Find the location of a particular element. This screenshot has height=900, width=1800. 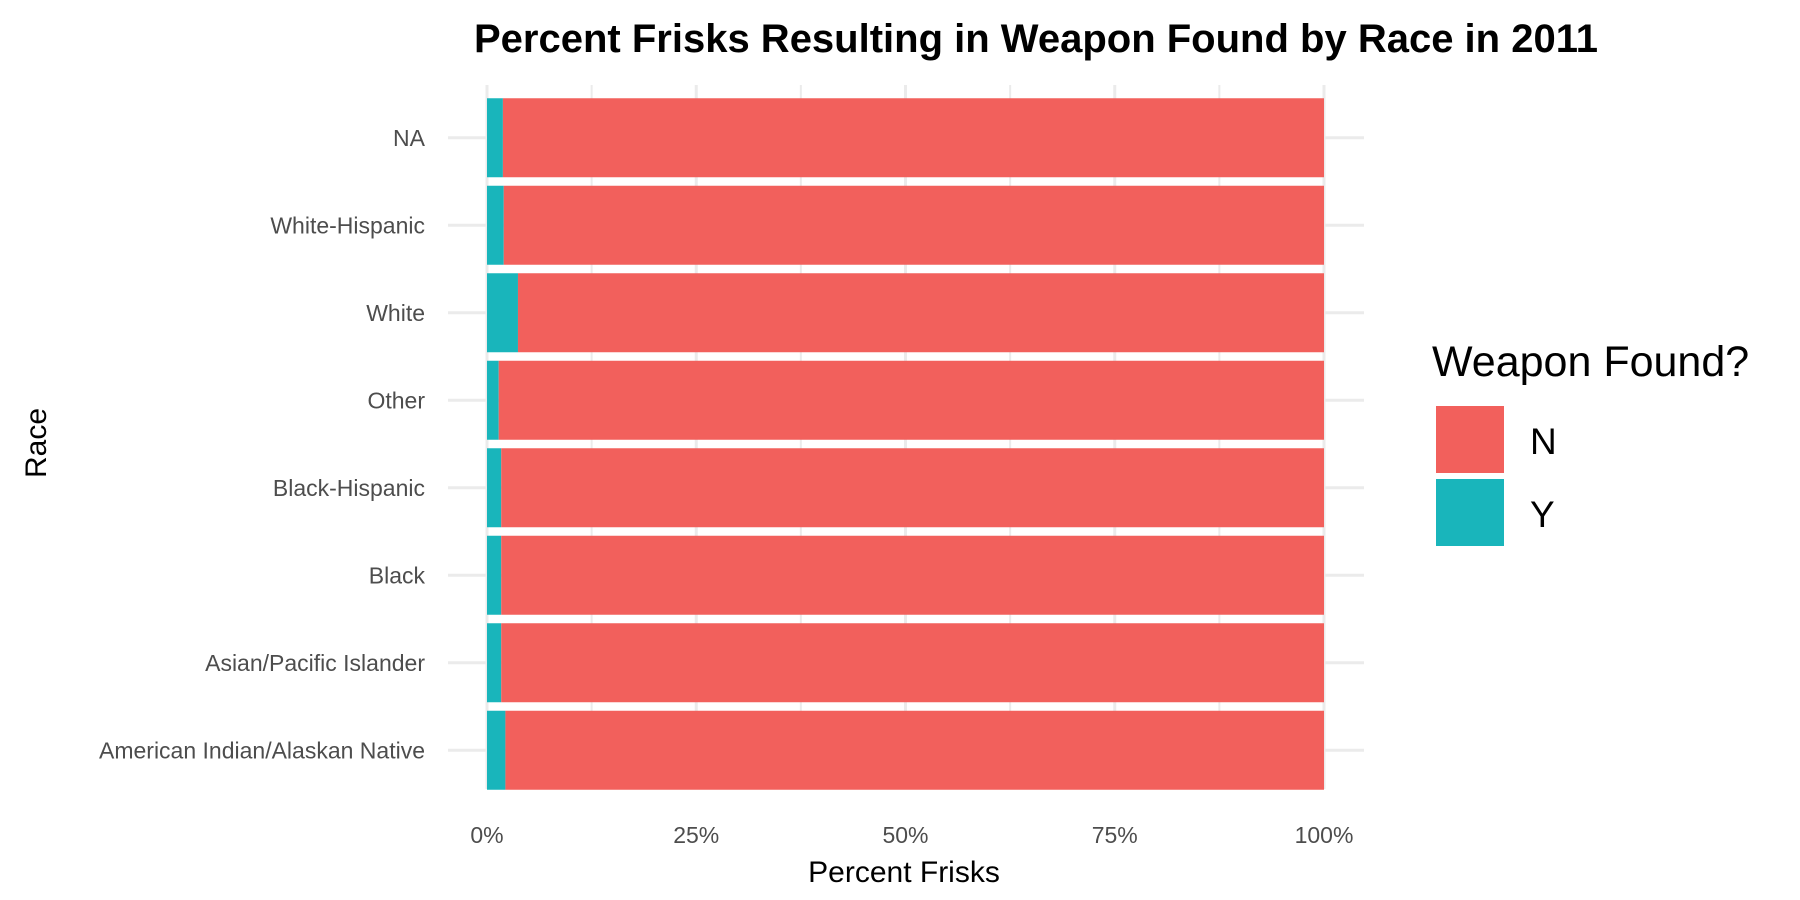

y-tick-label: Black-Hispanic is located at coordinates (349, 488).